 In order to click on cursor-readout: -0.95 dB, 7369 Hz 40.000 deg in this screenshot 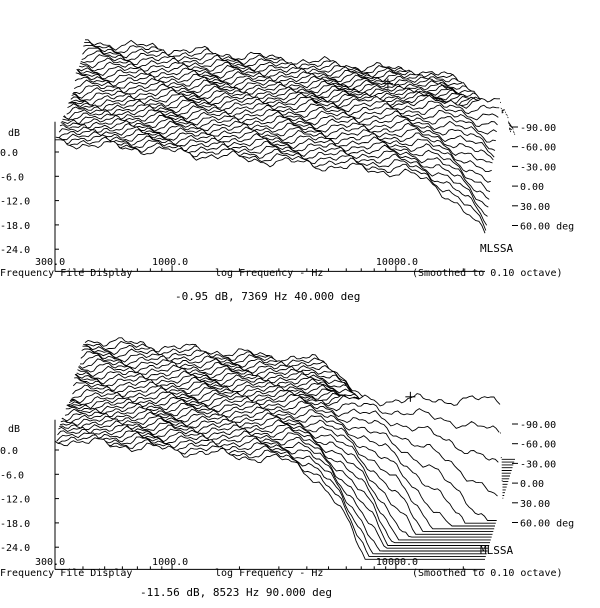, I will do `click(267, 296)`.